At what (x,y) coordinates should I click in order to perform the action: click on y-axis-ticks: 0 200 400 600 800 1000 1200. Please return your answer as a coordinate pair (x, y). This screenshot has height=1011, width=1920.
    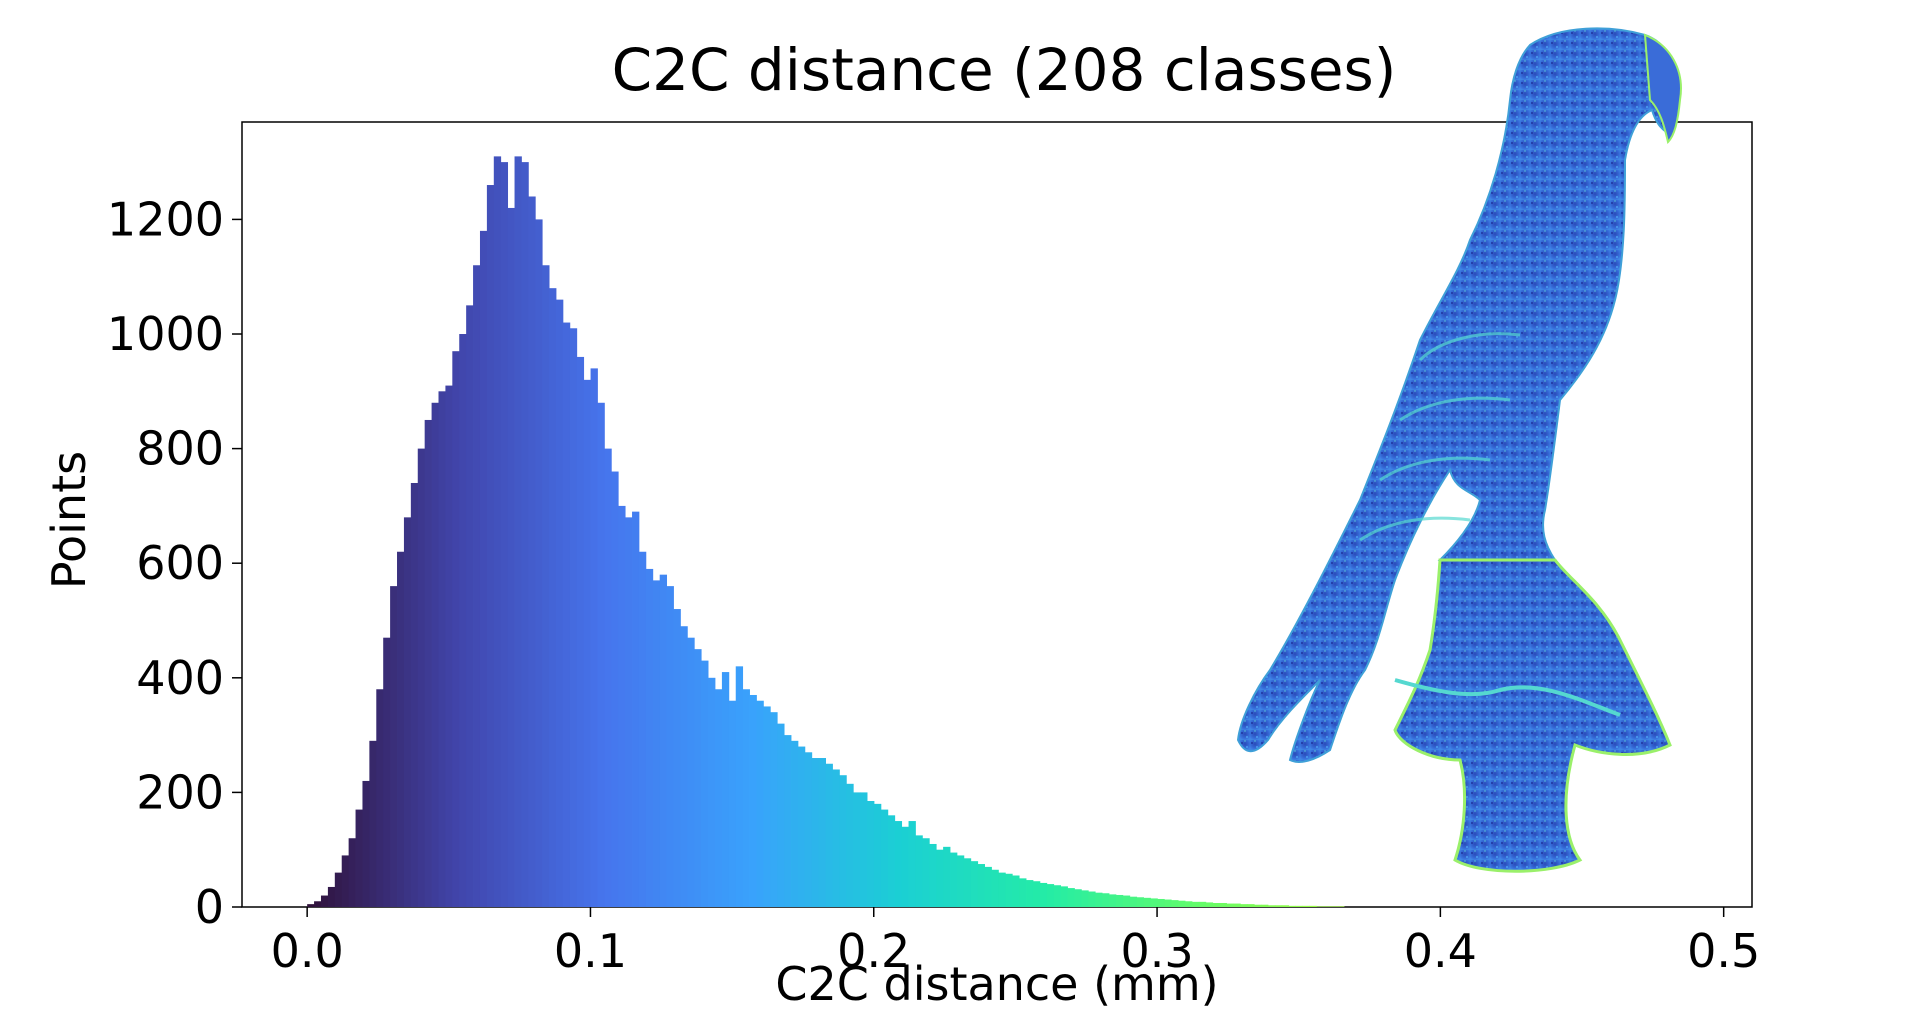
    Looking at the image, I should click on (174, 563).